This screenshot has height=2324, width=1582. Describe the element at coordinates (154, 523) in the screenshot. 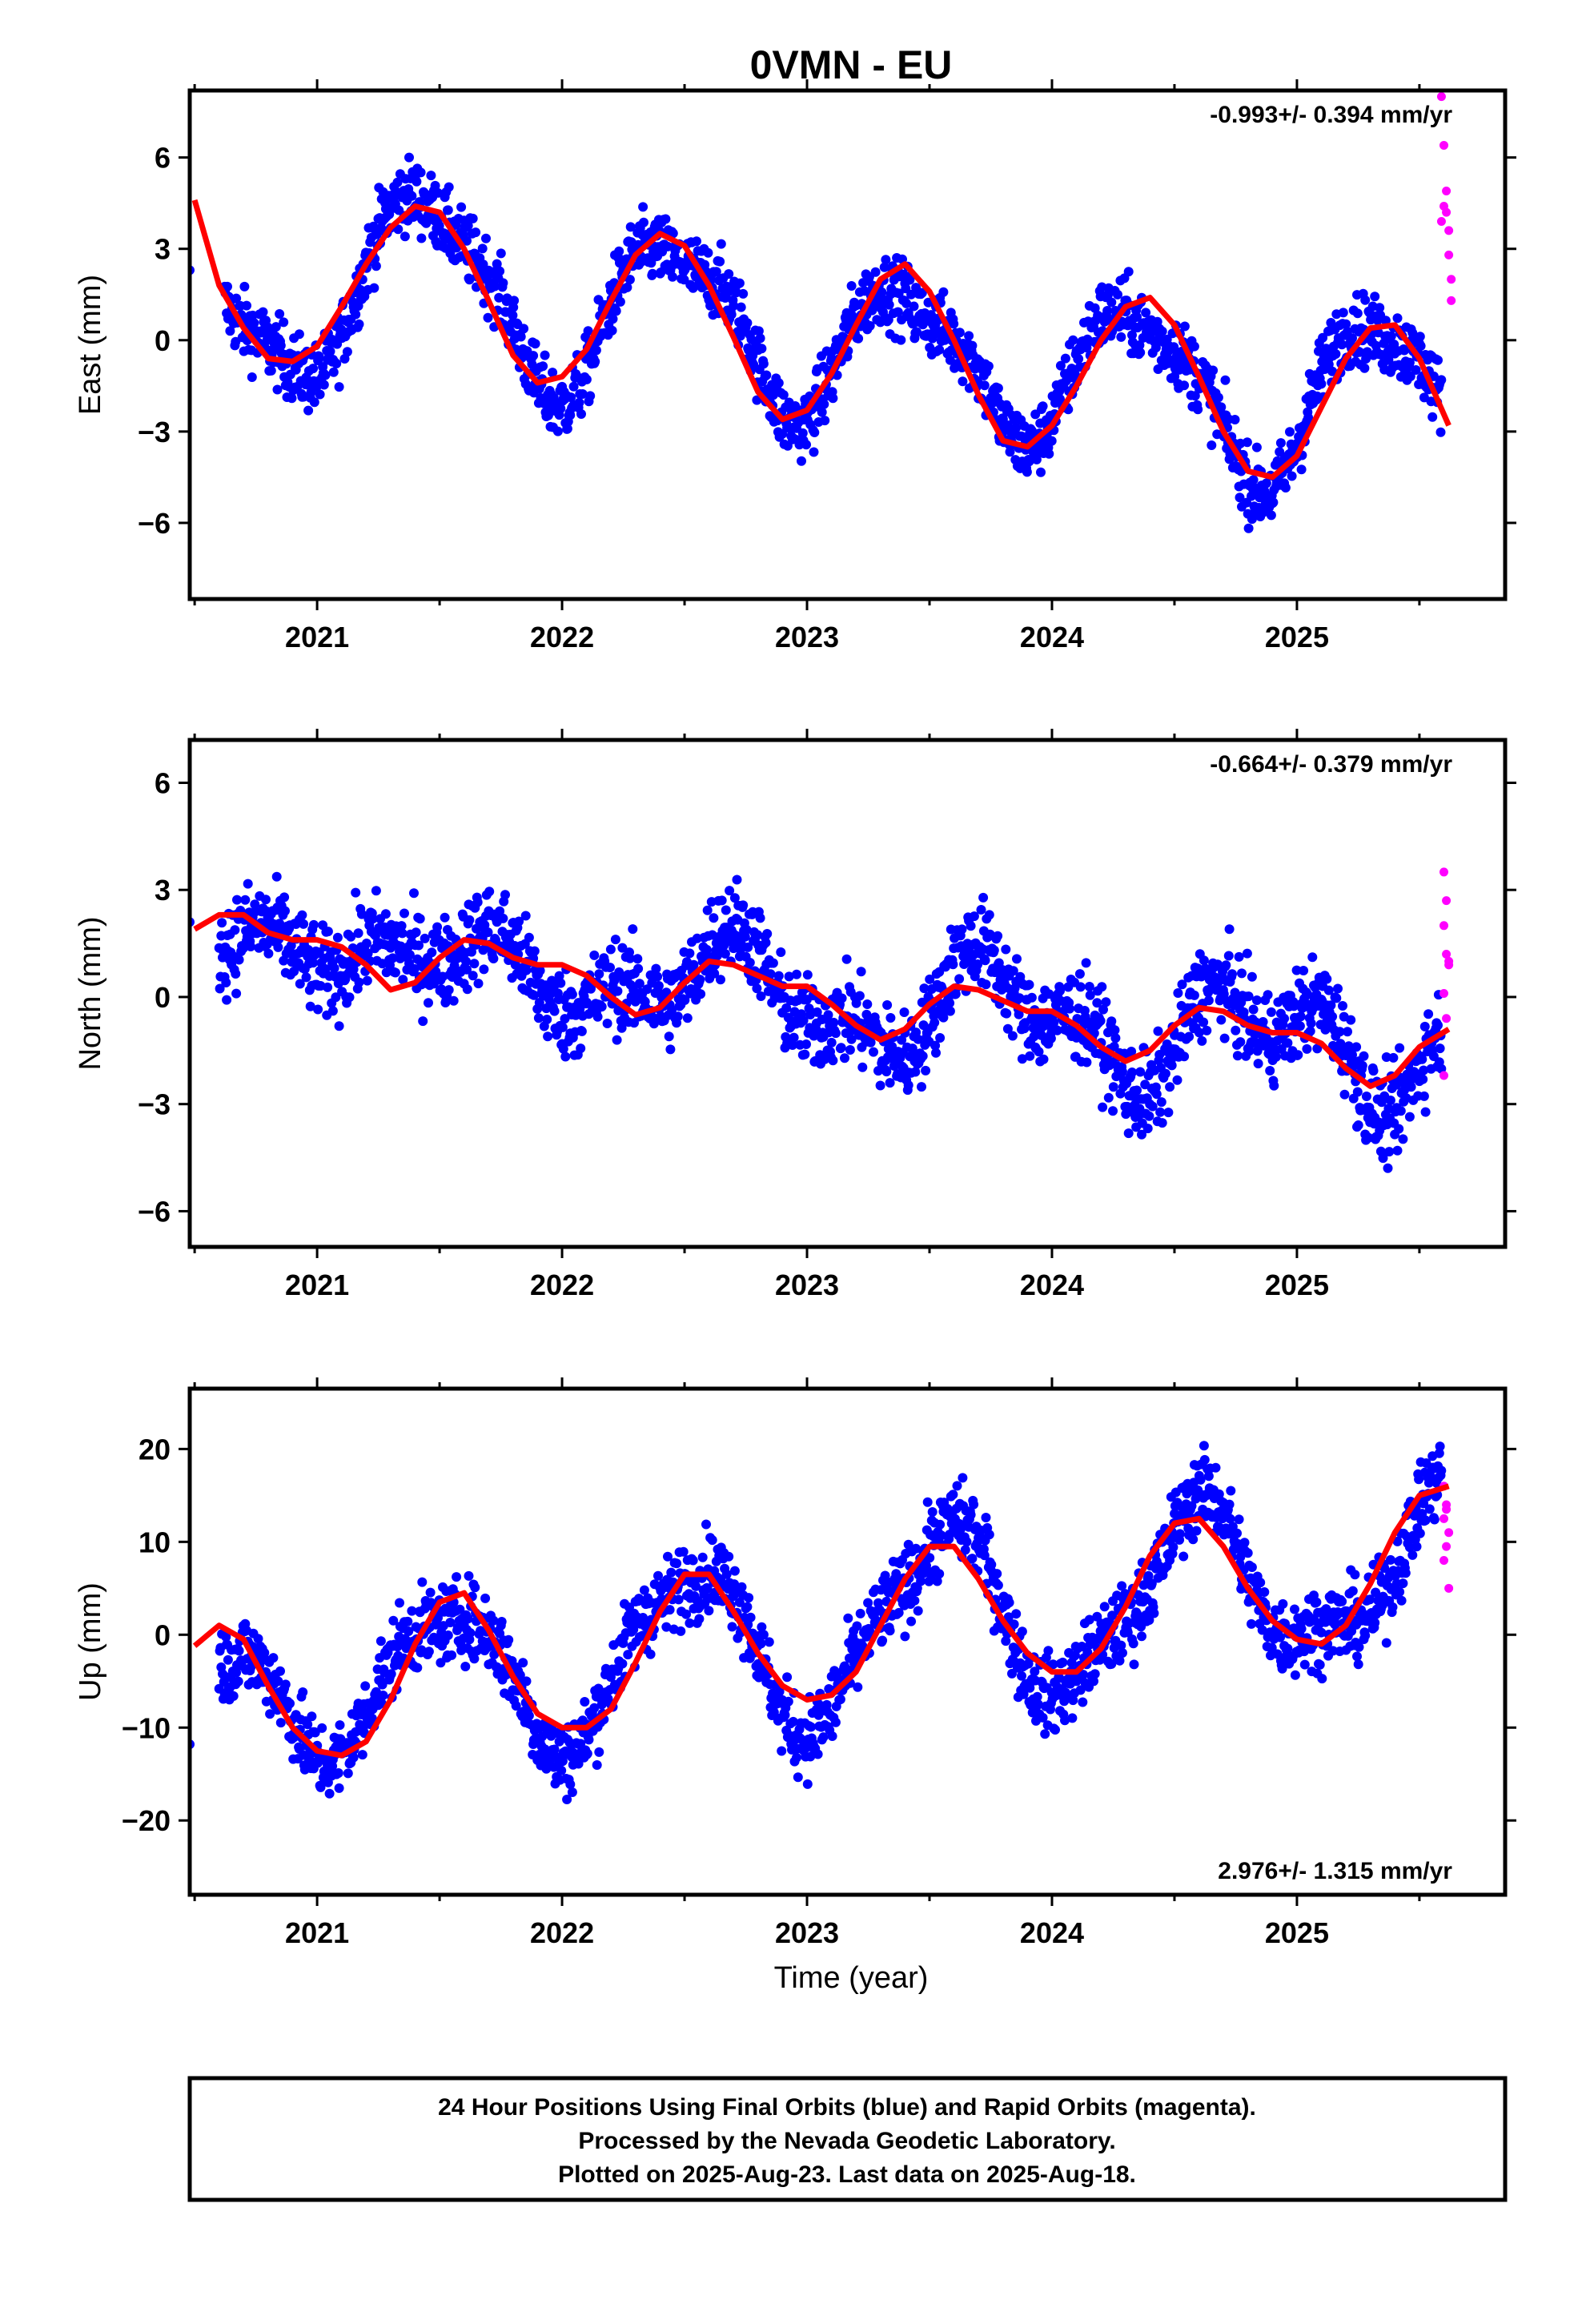

I see `east-ytick-label: −6` at that location.